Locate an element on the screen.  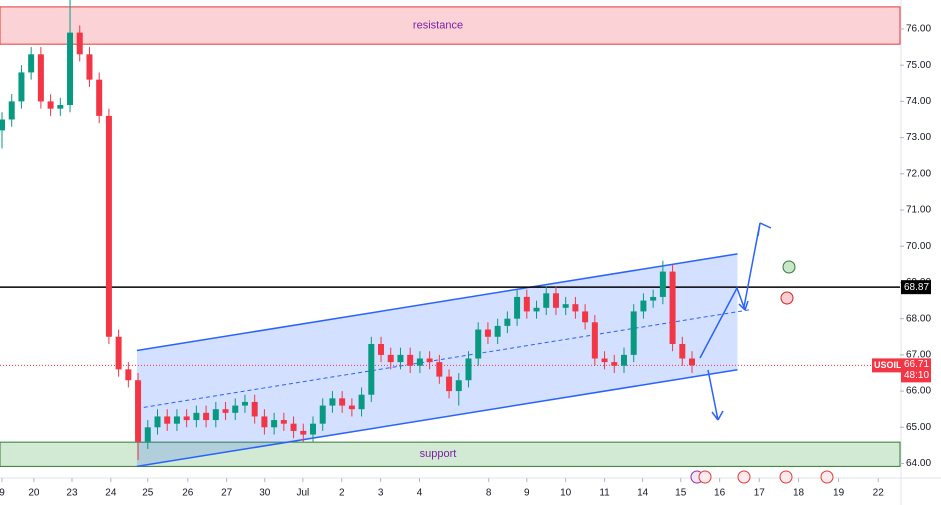
x-tick-label: 20 is located at coordinates (34, 493).